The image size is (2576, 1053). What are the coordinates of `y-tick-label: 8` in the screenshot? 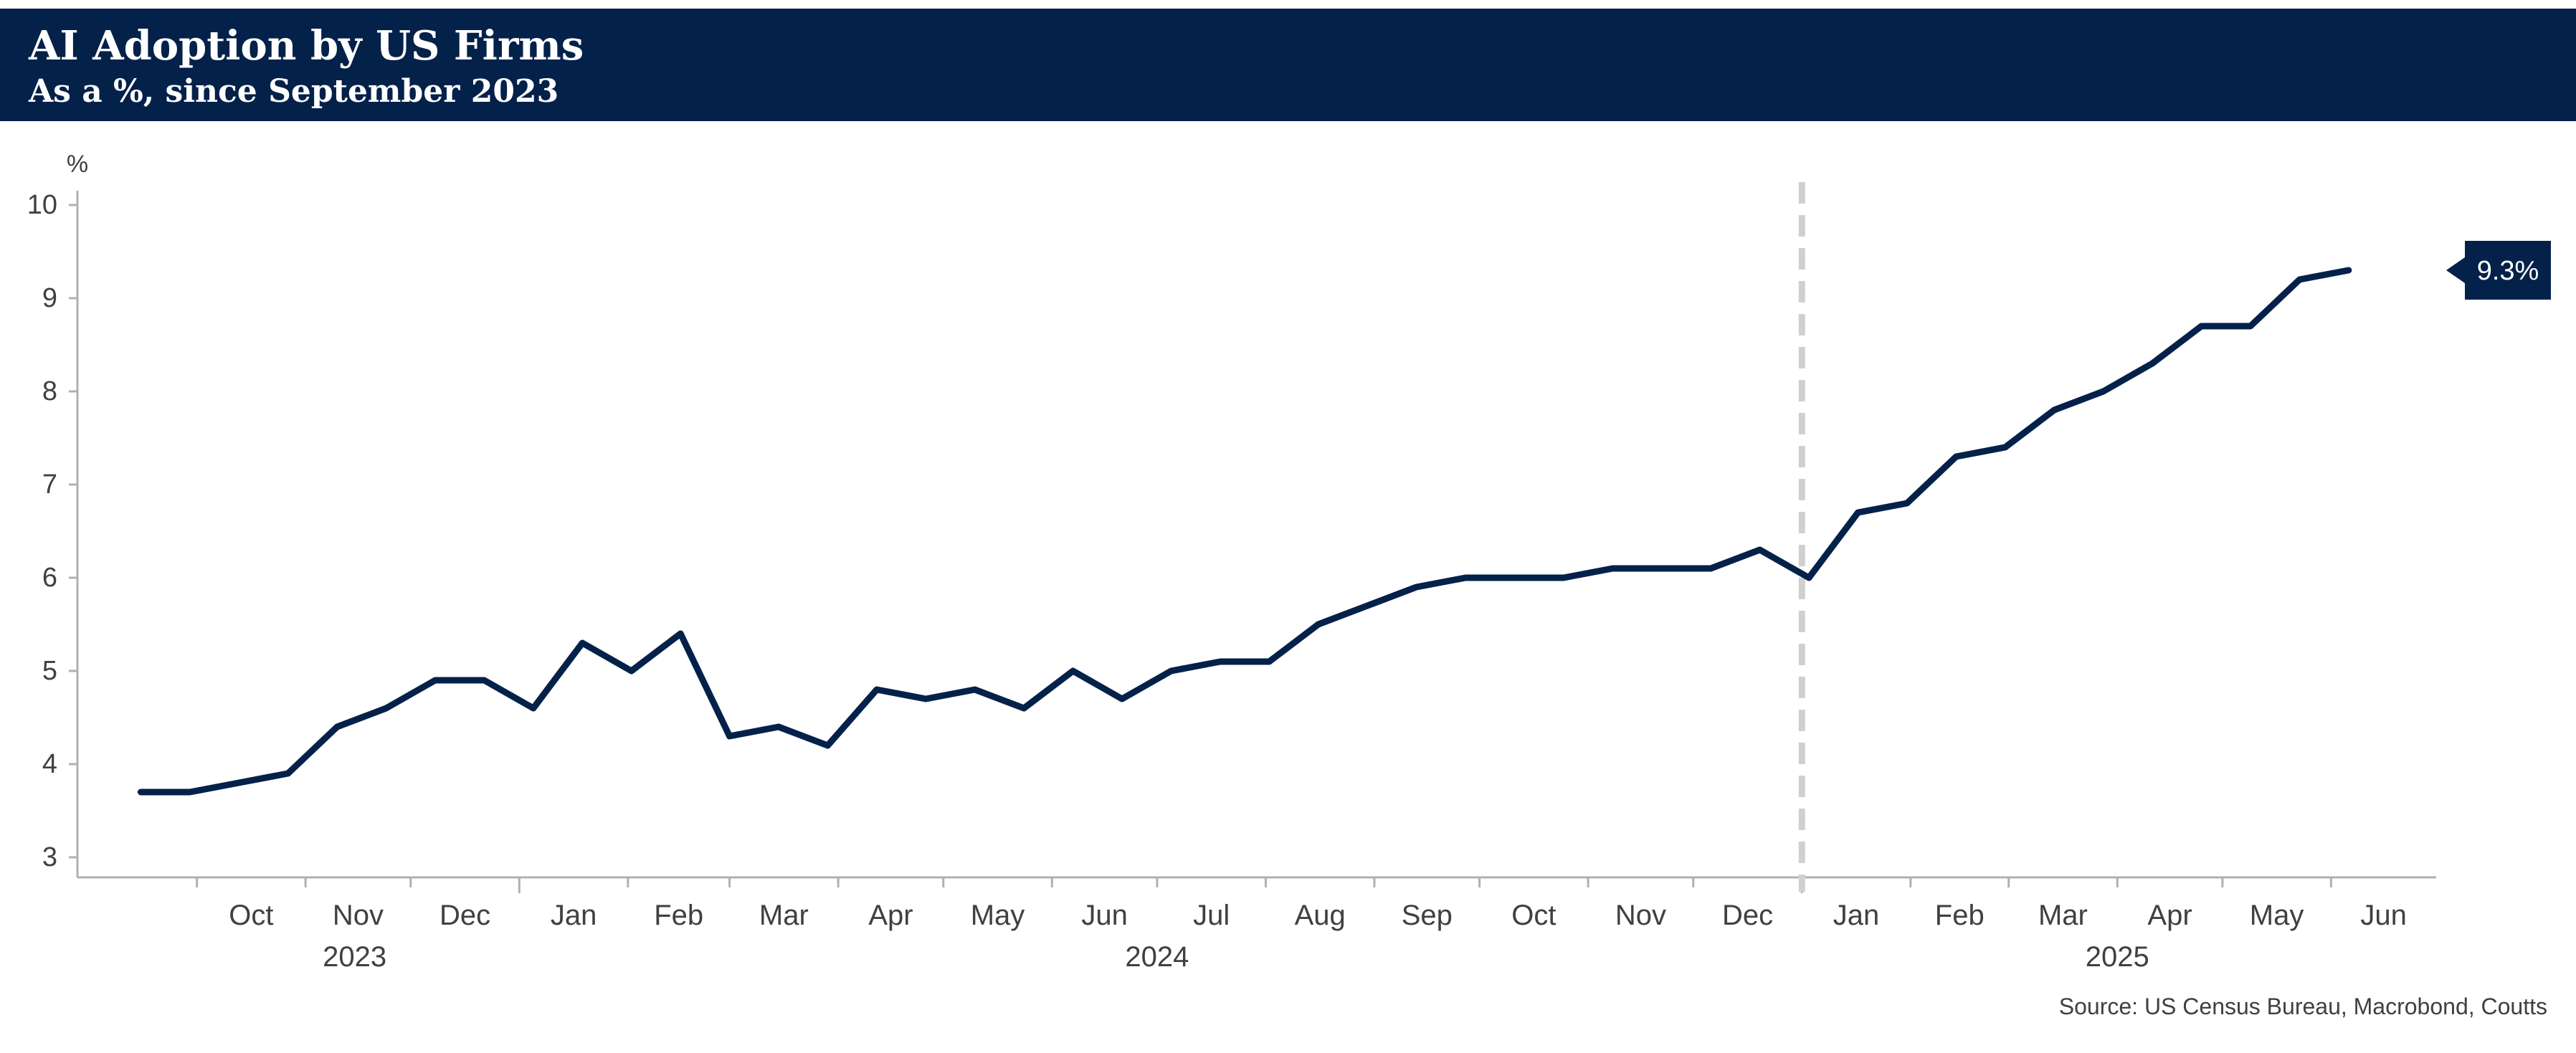 It's located at (49, 391).